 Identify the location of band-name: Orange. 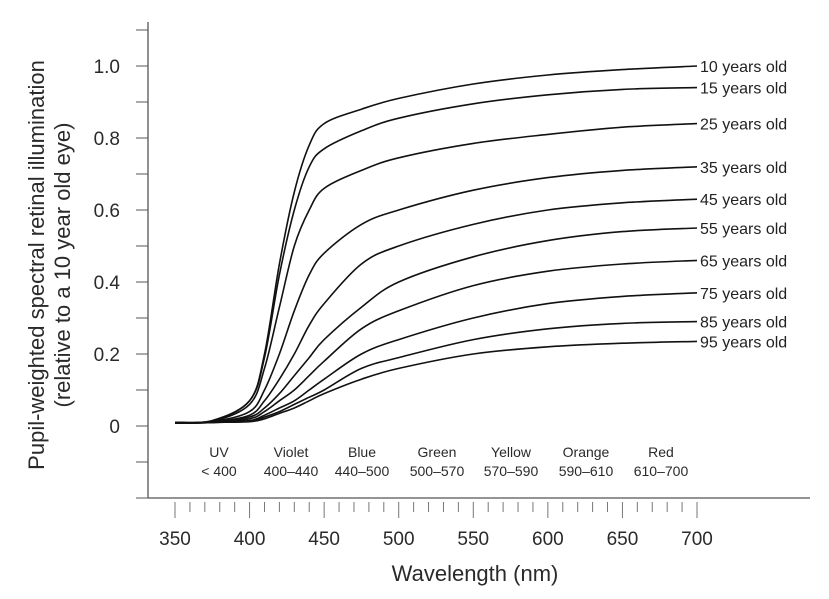
(586, 452).